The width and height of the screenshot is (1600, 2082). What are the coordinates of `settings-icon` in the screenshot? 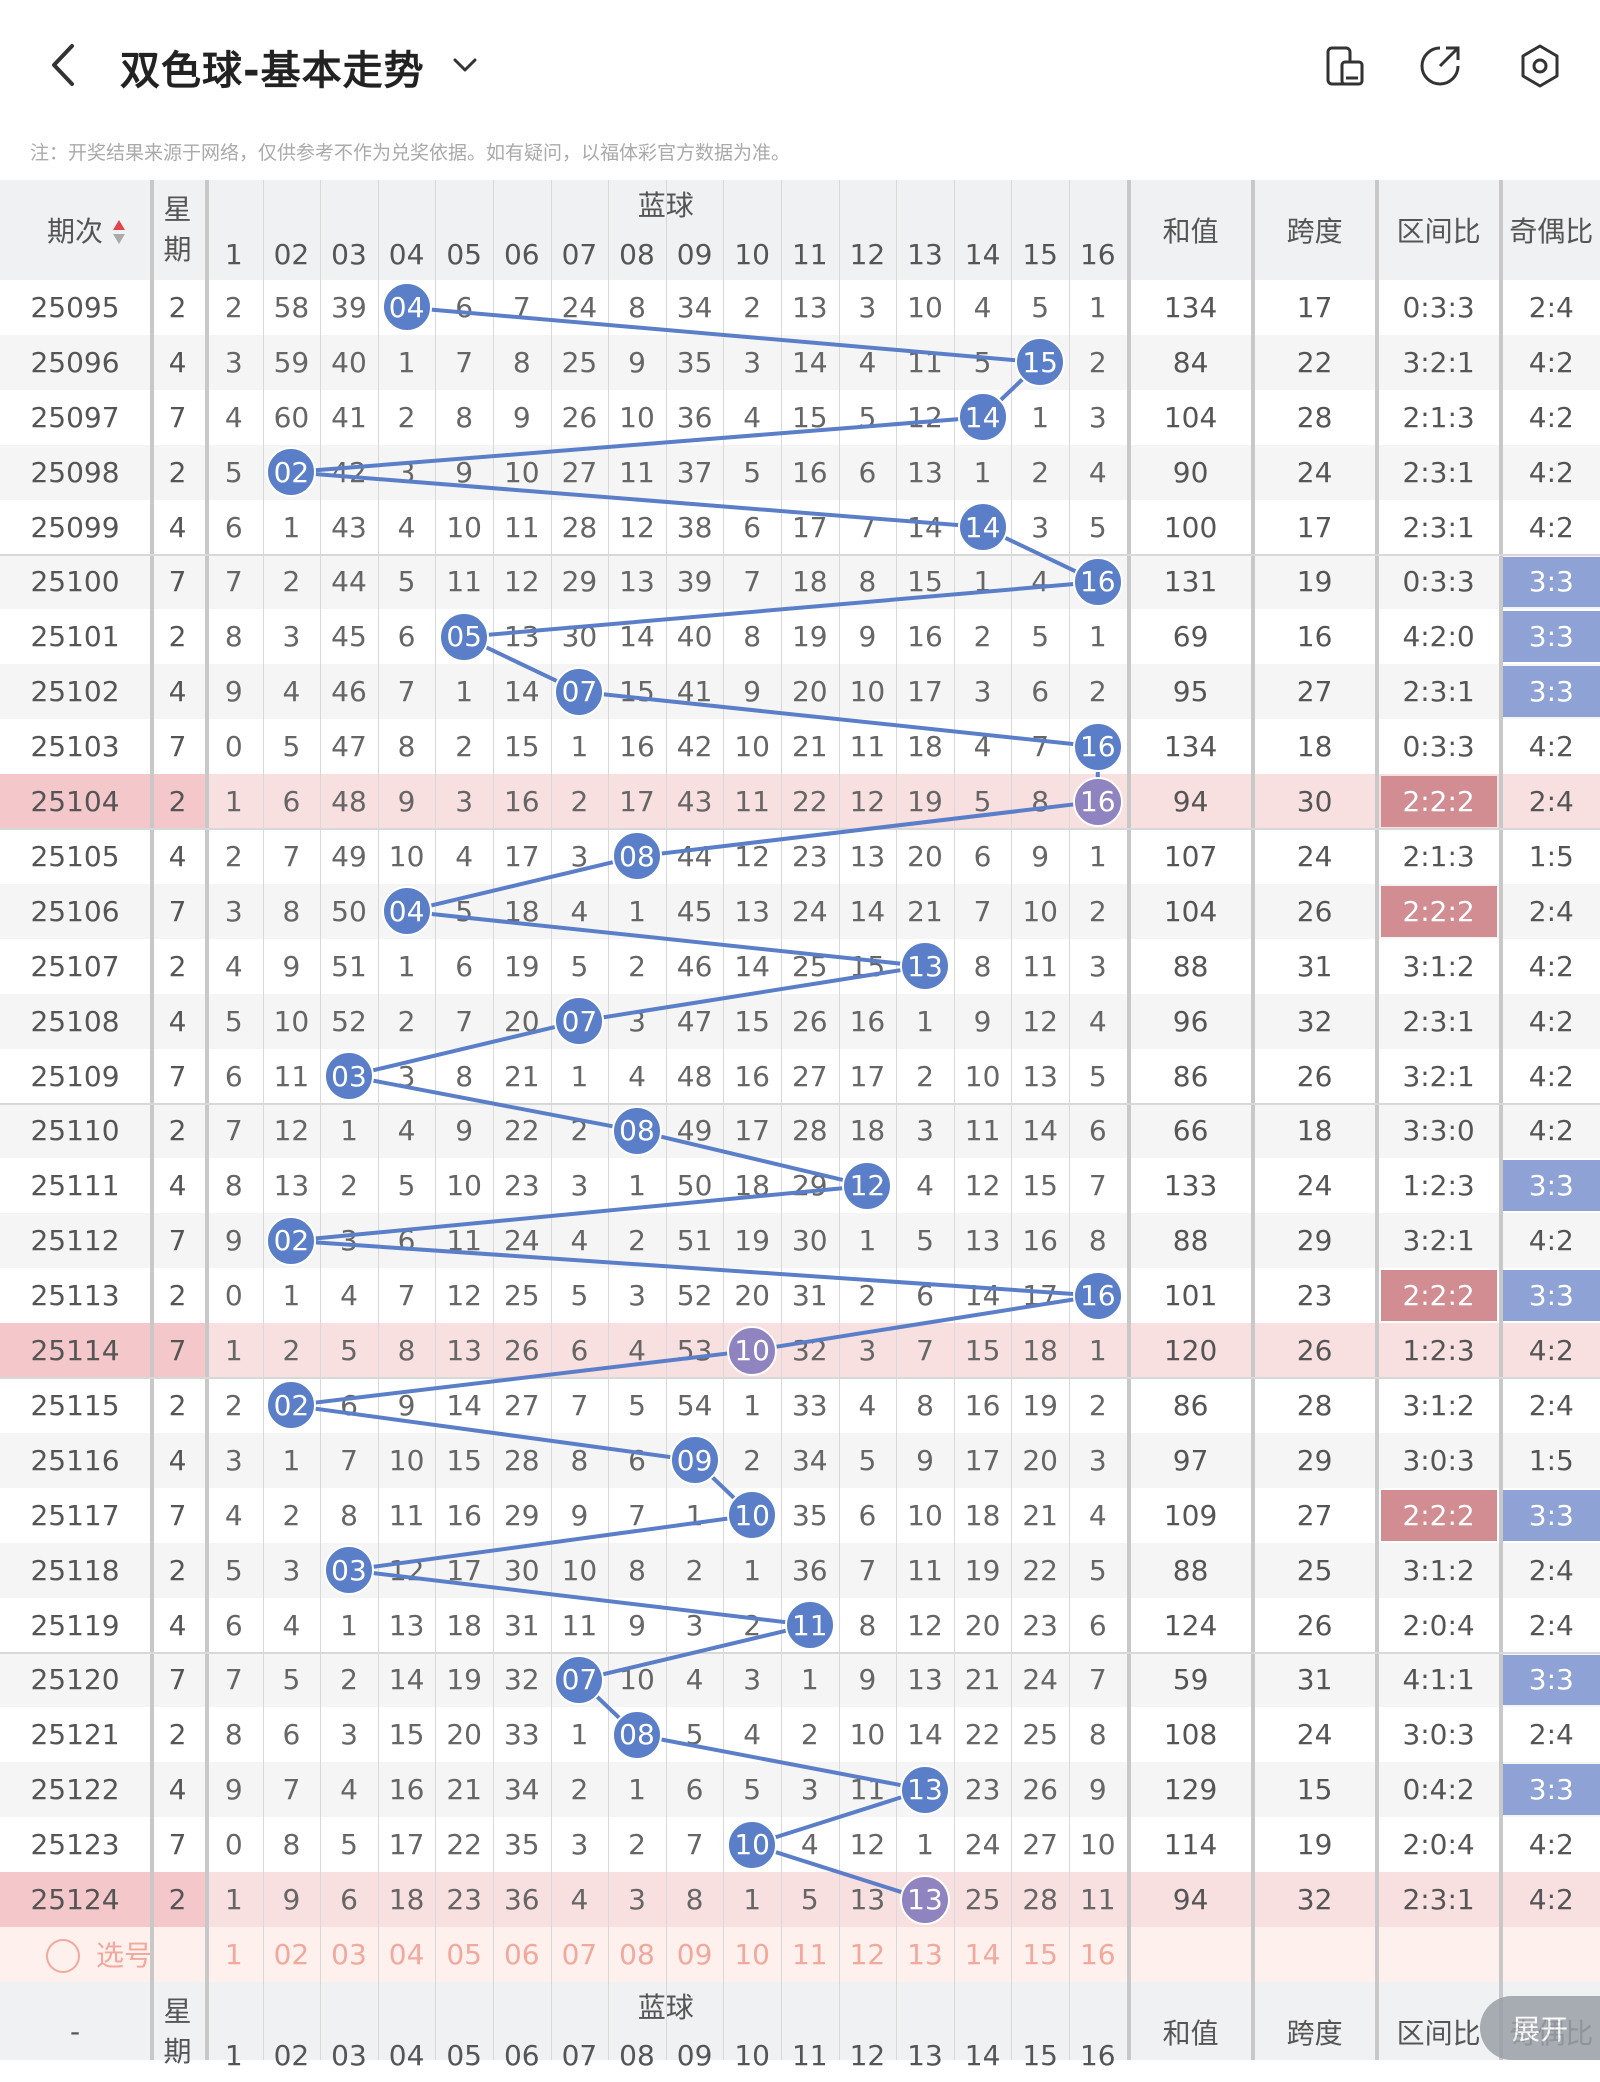 It's located at (1540, 66).